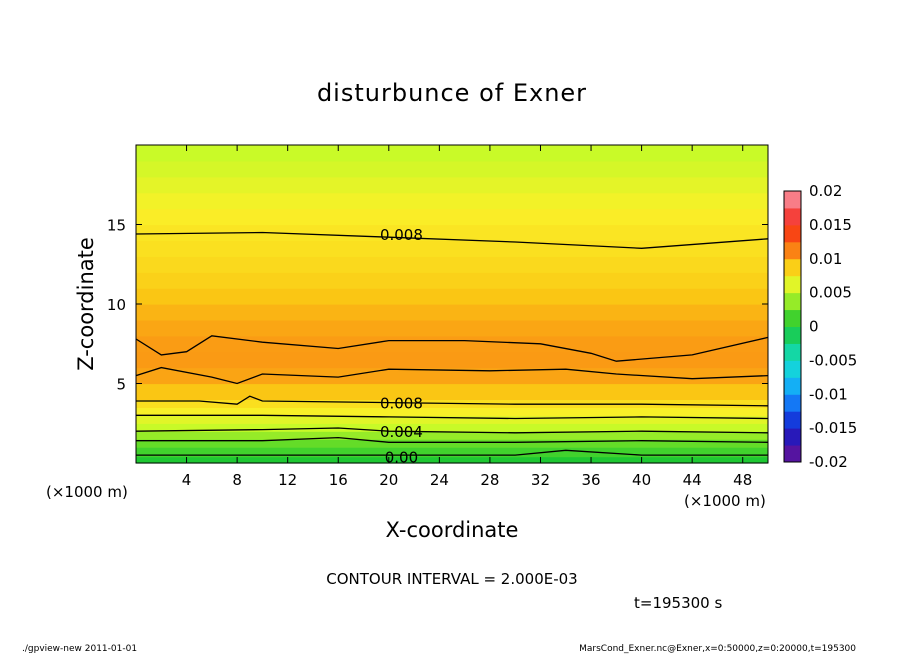 This screenshot has width=904, height=654. What do you see at coordinates (540, 480) in the screenshot?
I see `x-tick-label: 32` at bounding box center [540, 480].